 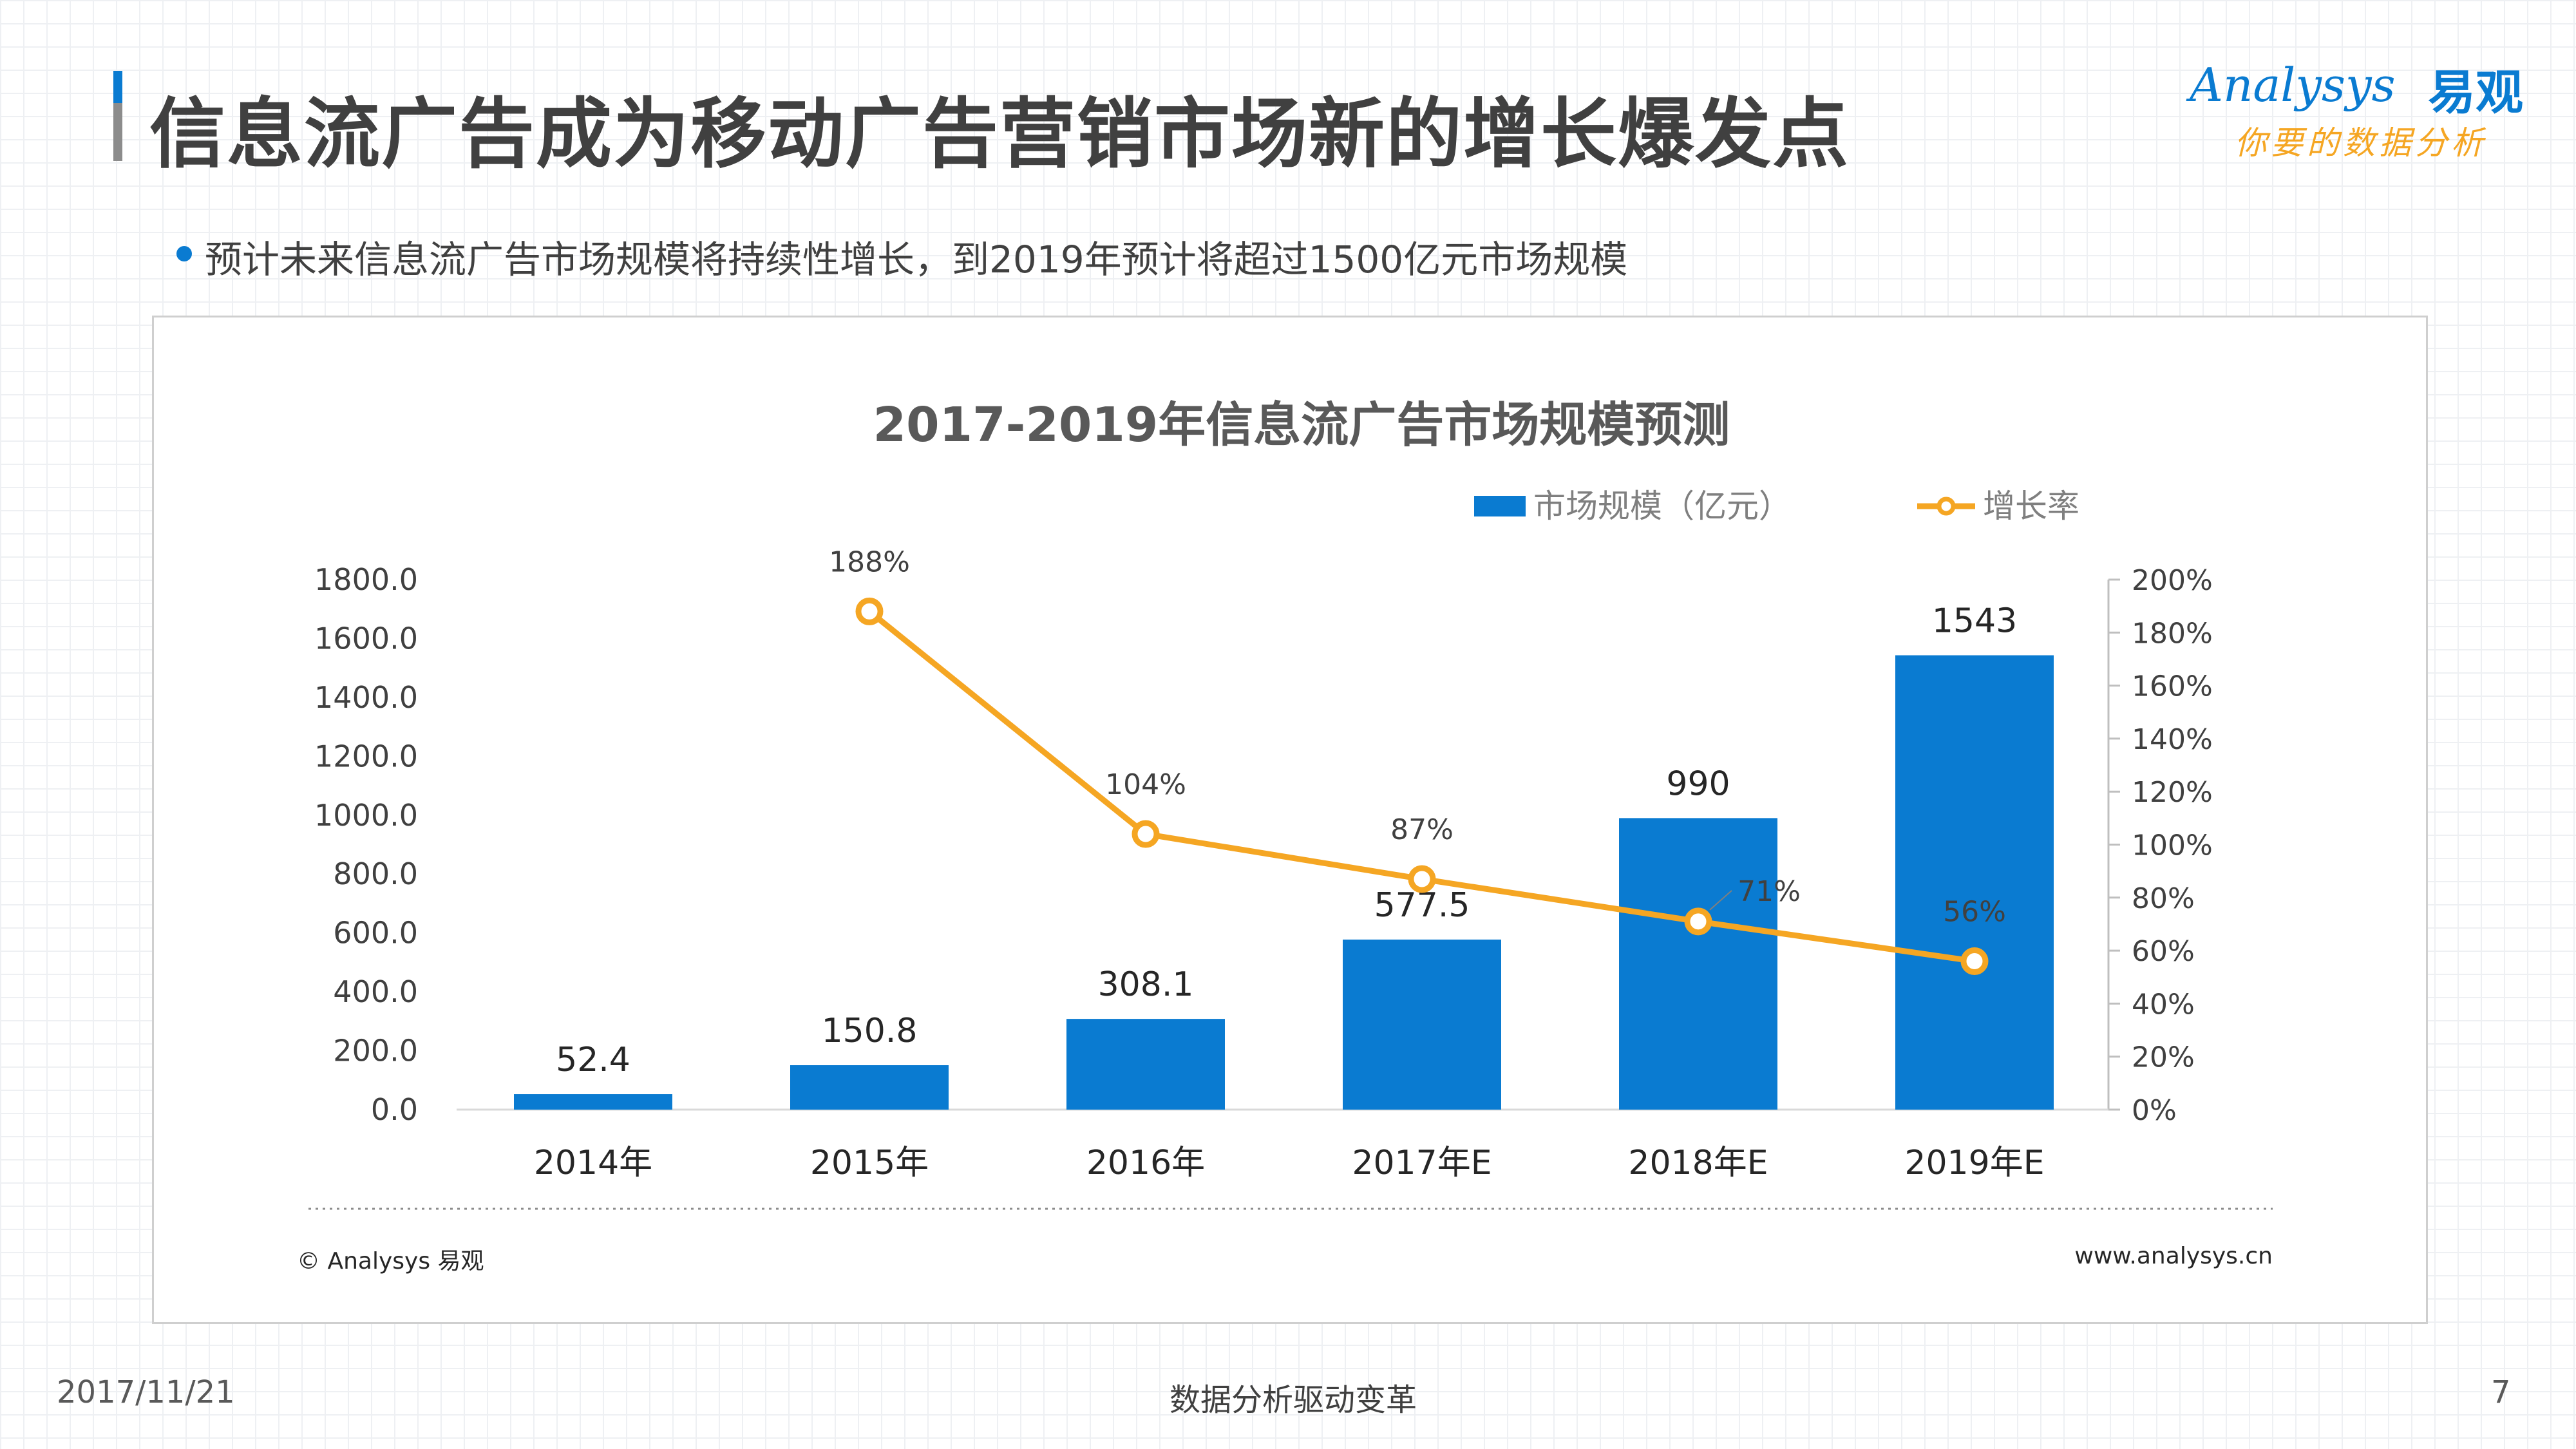 What do you see at coordinates (2154, 1110) in the screenshot?
I see `y-right-tick-label: 0%` at bounding box center [2154, 1110].